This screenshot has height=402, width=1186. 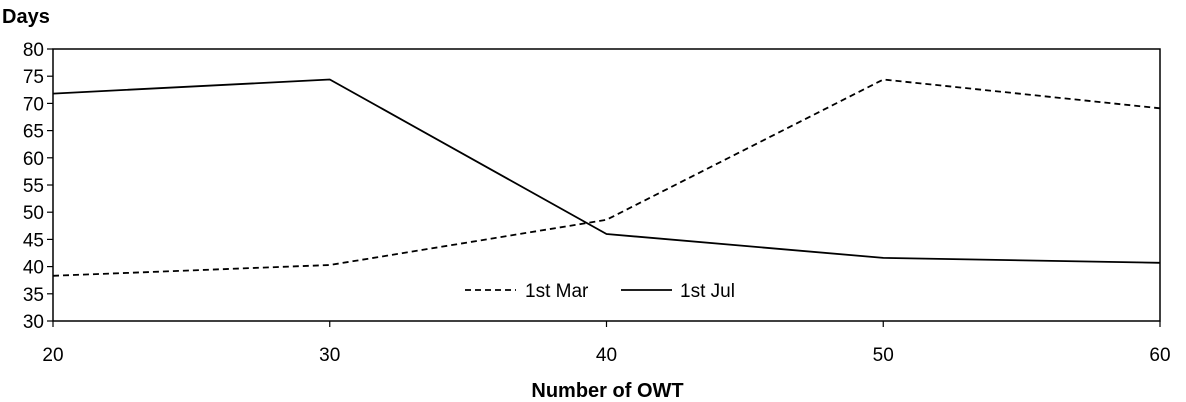 I want to click on legend-label-1: 1st Mar, so click(x=557, y=291).